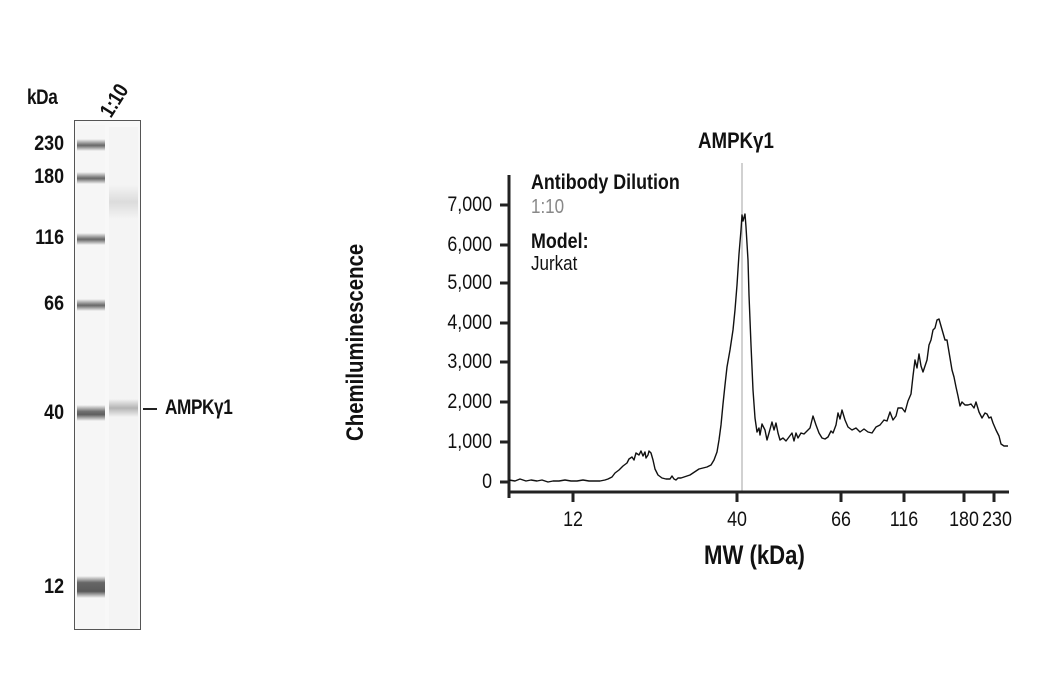  What do you see at coordinates (49, 237) in the screenshot?
I see `marker-label-116: 116` at bounding box center [49, 237].